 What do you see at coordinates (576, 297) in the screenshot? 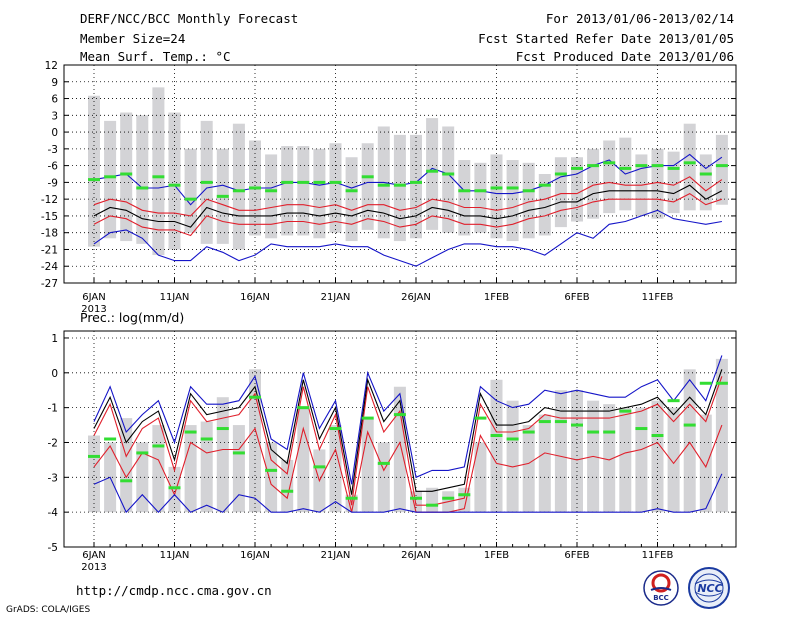
I see `temp-xtick-label: 6FEB` at bounding box center [576, 297].